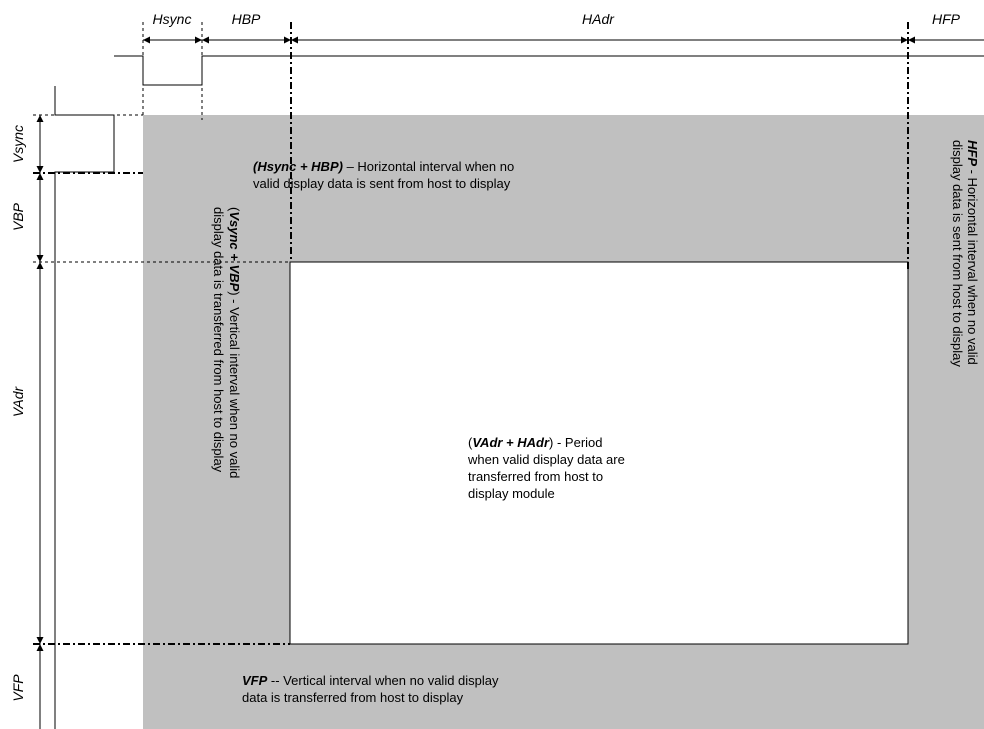  I want to click on vsync-vbp-term: Vsync + VBP, so click(234, 251).